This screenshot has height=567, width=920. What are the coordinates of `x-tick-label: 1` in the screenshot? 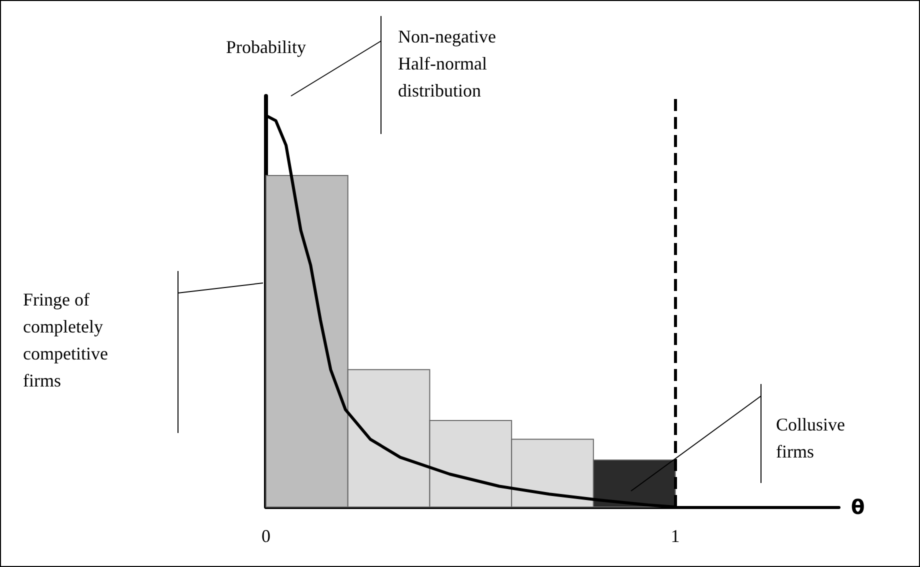 It's located at (675, 536).